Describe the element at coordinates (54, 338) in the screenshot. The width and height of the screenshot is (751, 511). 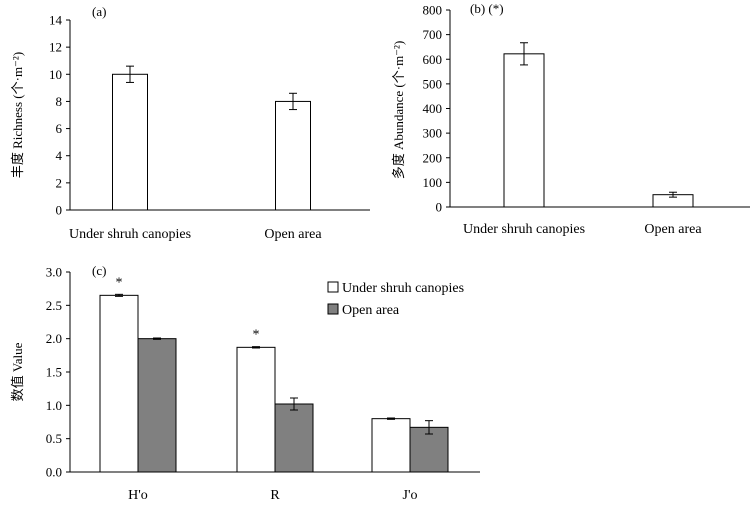
I see `y-tick-label: 2.0` at that location.